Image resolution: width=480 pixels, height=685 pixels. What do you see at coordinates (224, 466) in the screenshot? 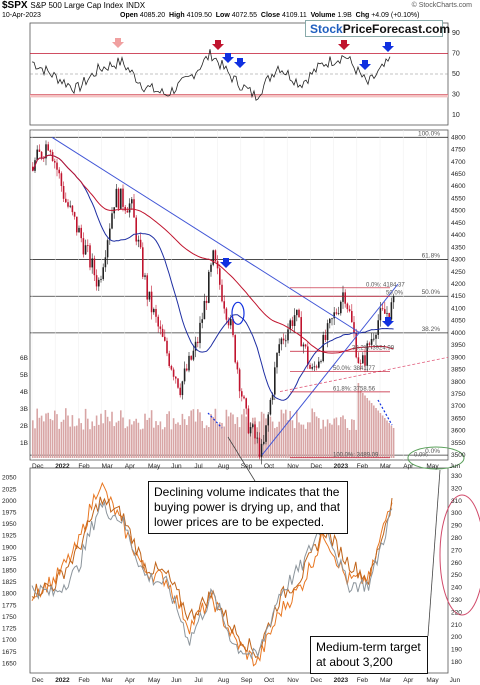
I see `price-x-label: Aug` at bounding box center [224, 466].